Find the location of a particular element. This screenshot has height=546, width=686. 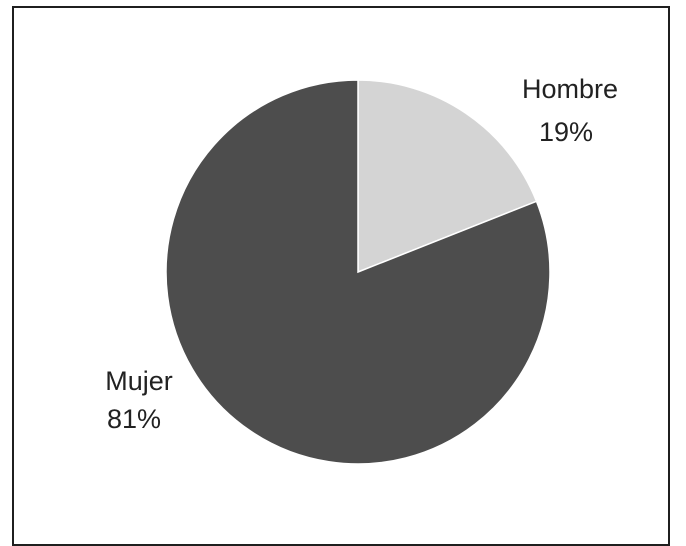

slice-label-hombre: Hombre 19% is located at coordinates (570, 110).